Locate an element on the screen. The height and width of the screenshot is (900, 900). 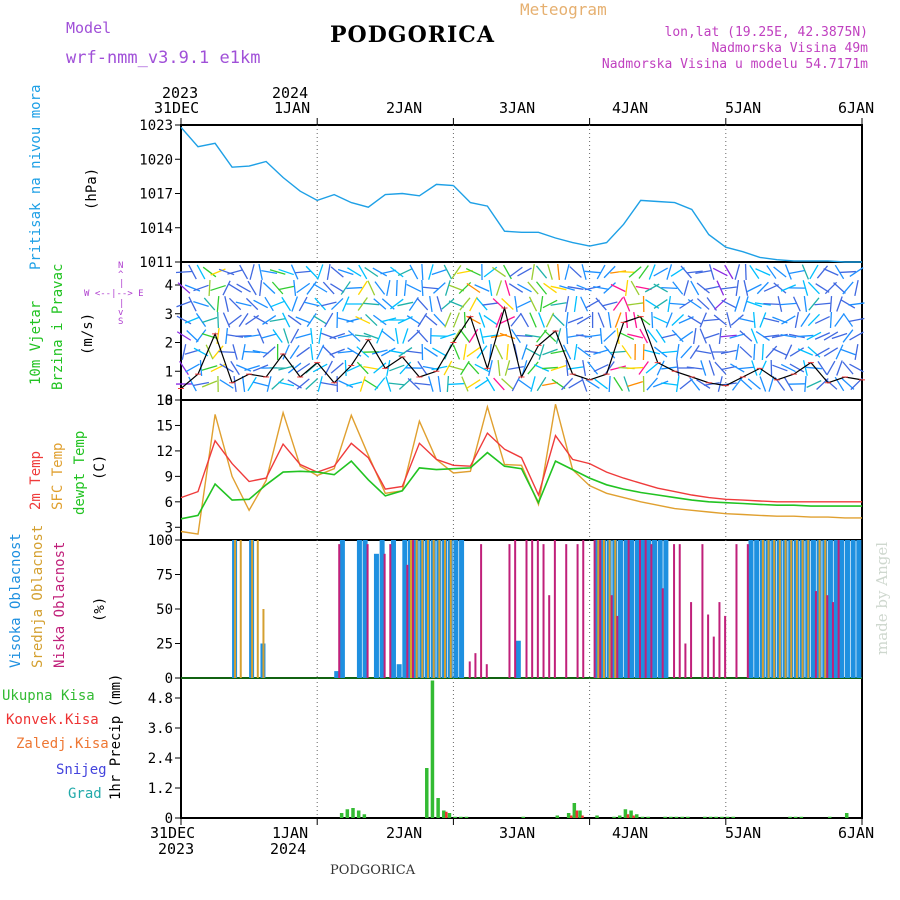
temp-2m-title: 2m Temp is located at coordinates (36, 480).